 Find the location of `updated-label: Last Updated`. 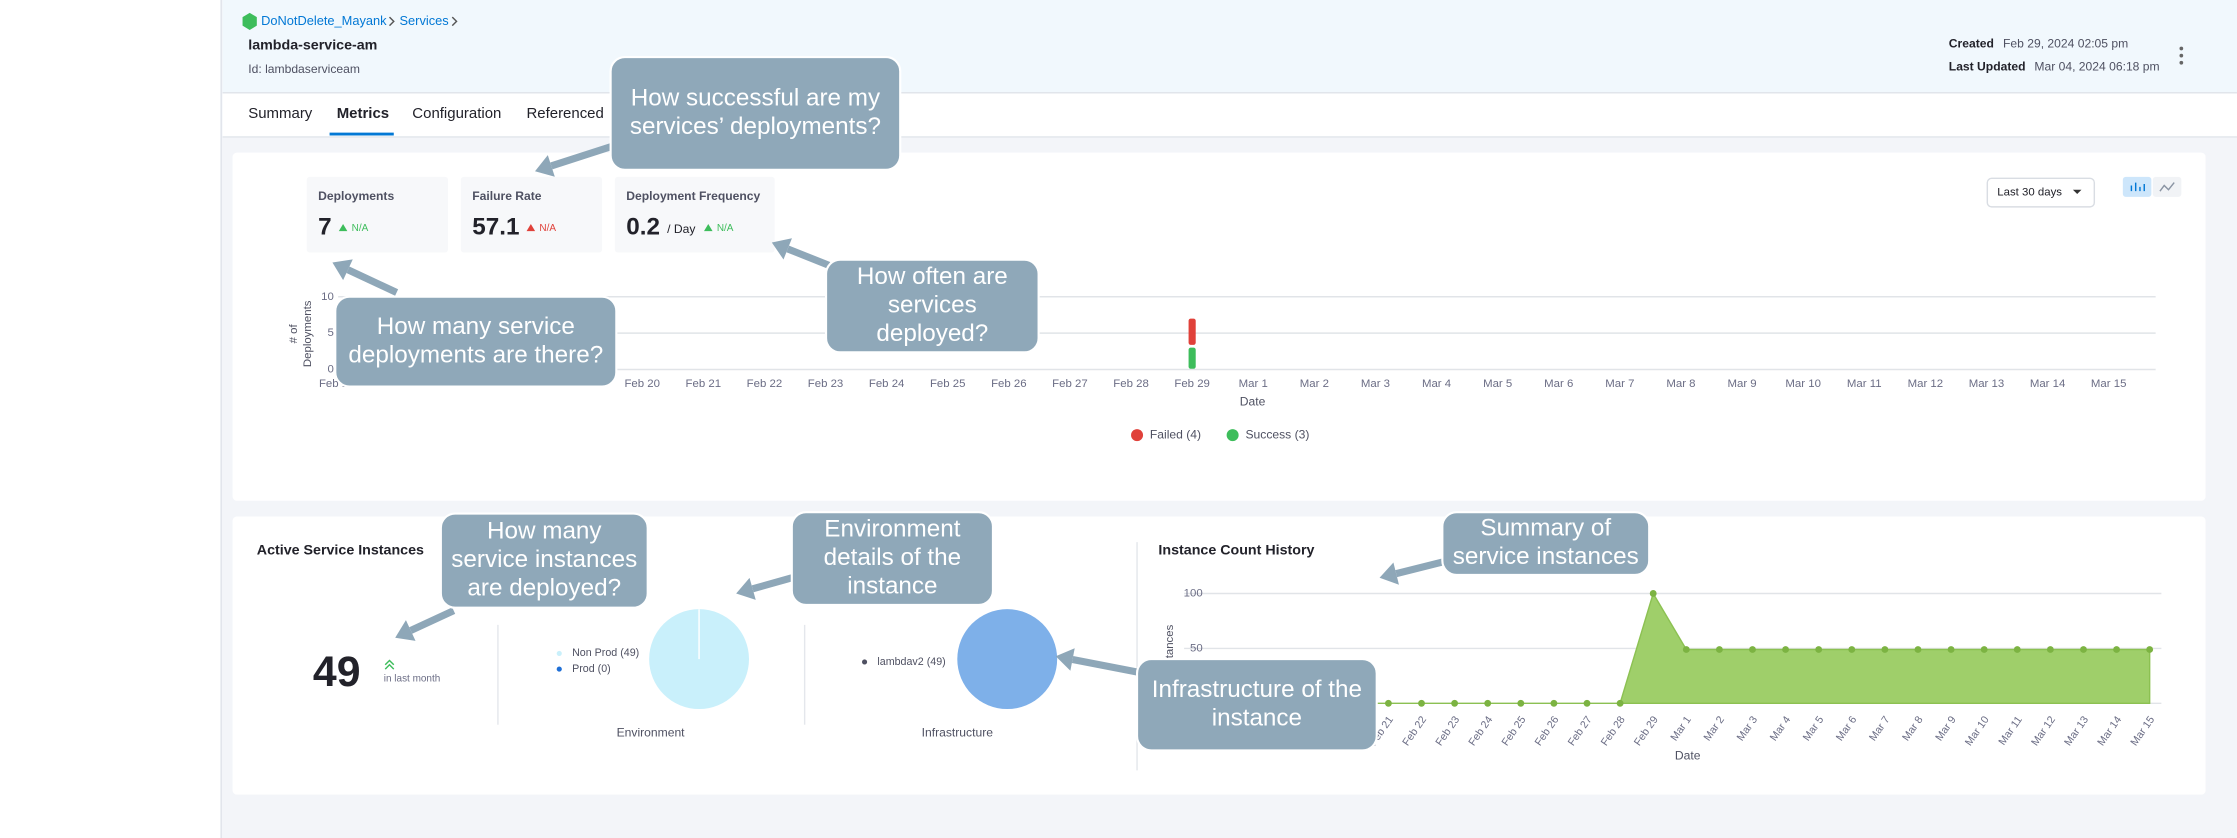

updated-label: Last Updated is located at coordinates (1987, 66).